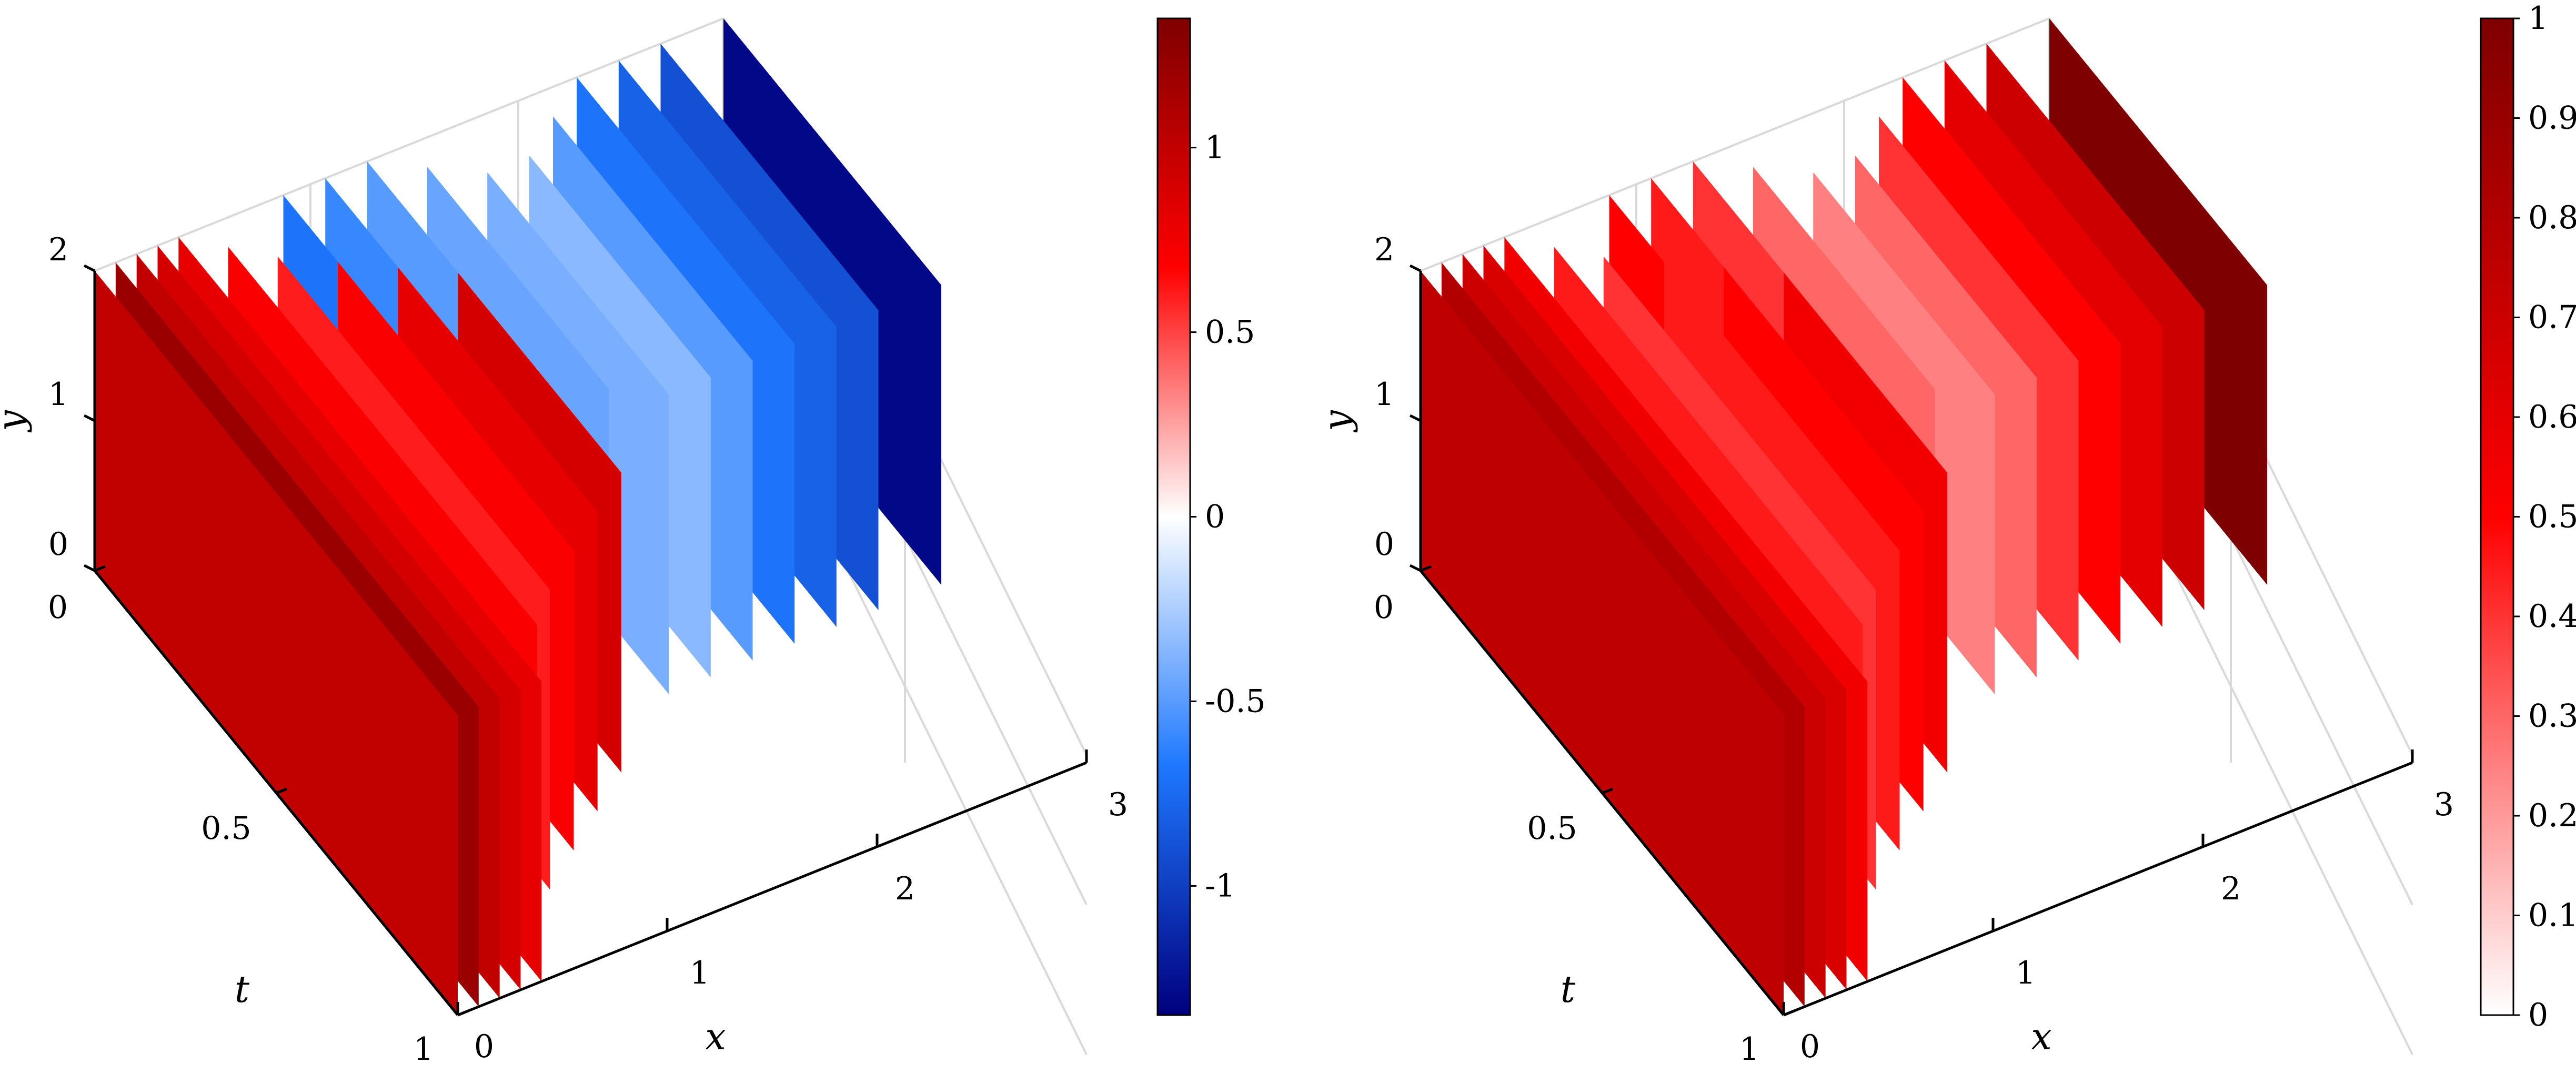  Describe the element at coordinates (1568, 989) in the screenshot. I see `right-t-axis-label: t` at that location.